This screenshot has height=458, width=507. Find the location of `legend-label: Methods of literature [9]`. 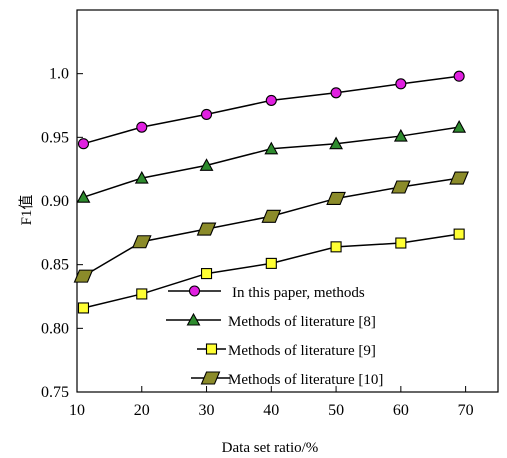

legend-label: Methods of literature [9] is located at coordinates (302, 351).